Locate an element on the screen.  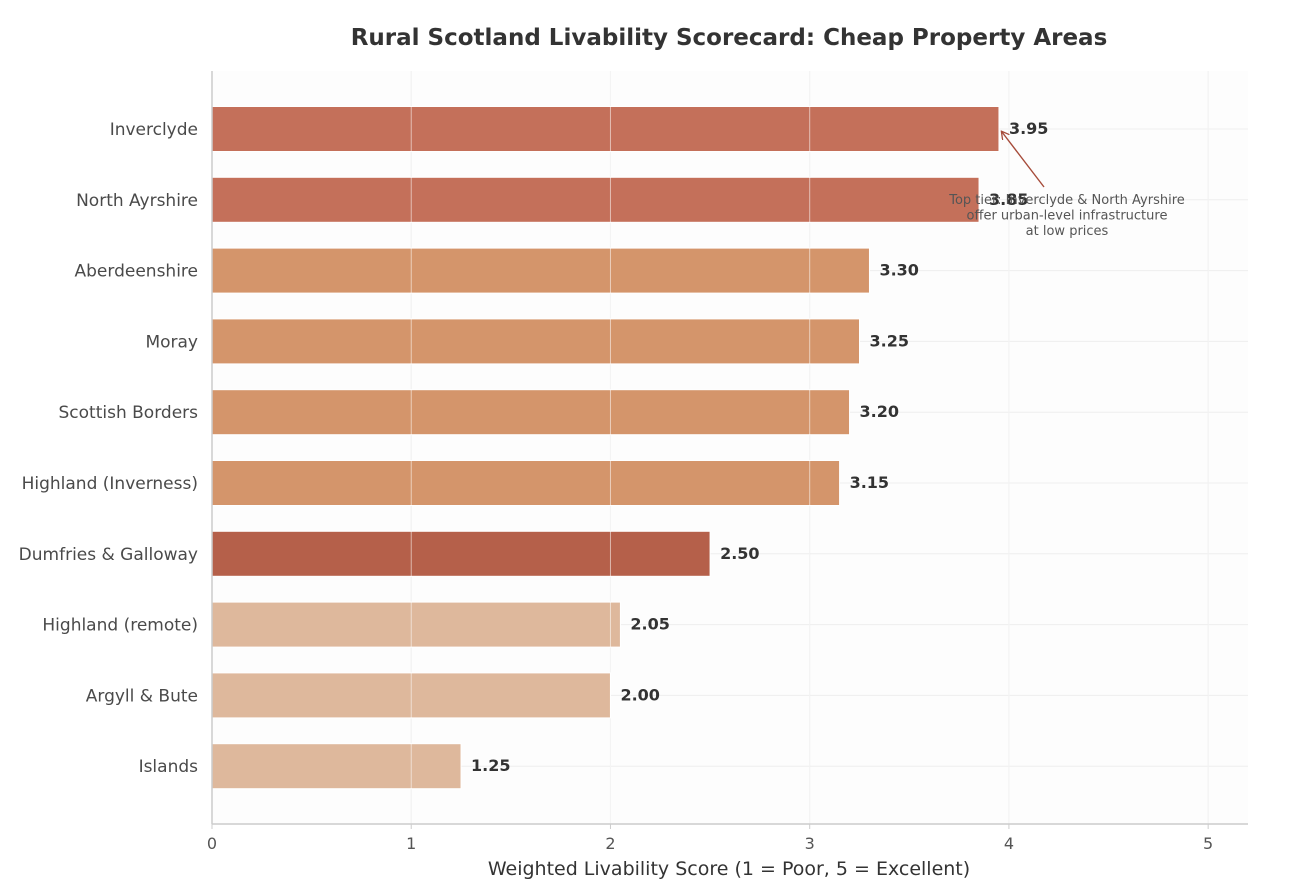
x-tick-label: 2 is located at coordinates (610, 843).